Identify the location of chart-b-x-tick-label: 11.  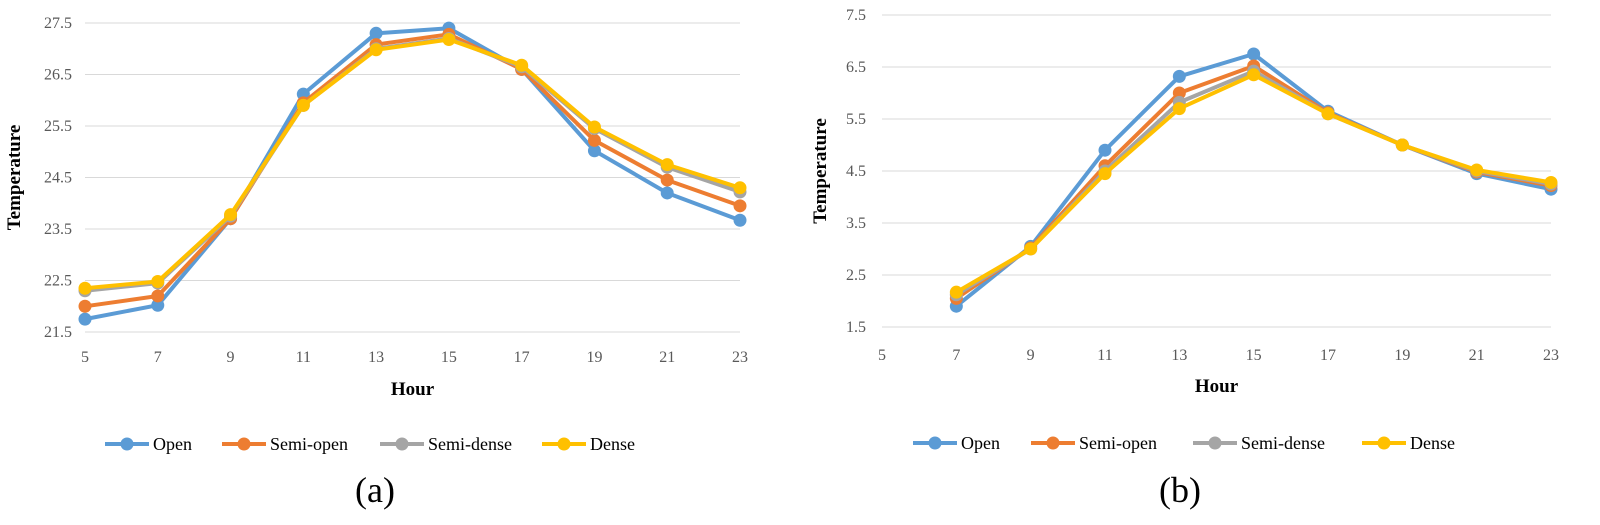
(1104, 355).